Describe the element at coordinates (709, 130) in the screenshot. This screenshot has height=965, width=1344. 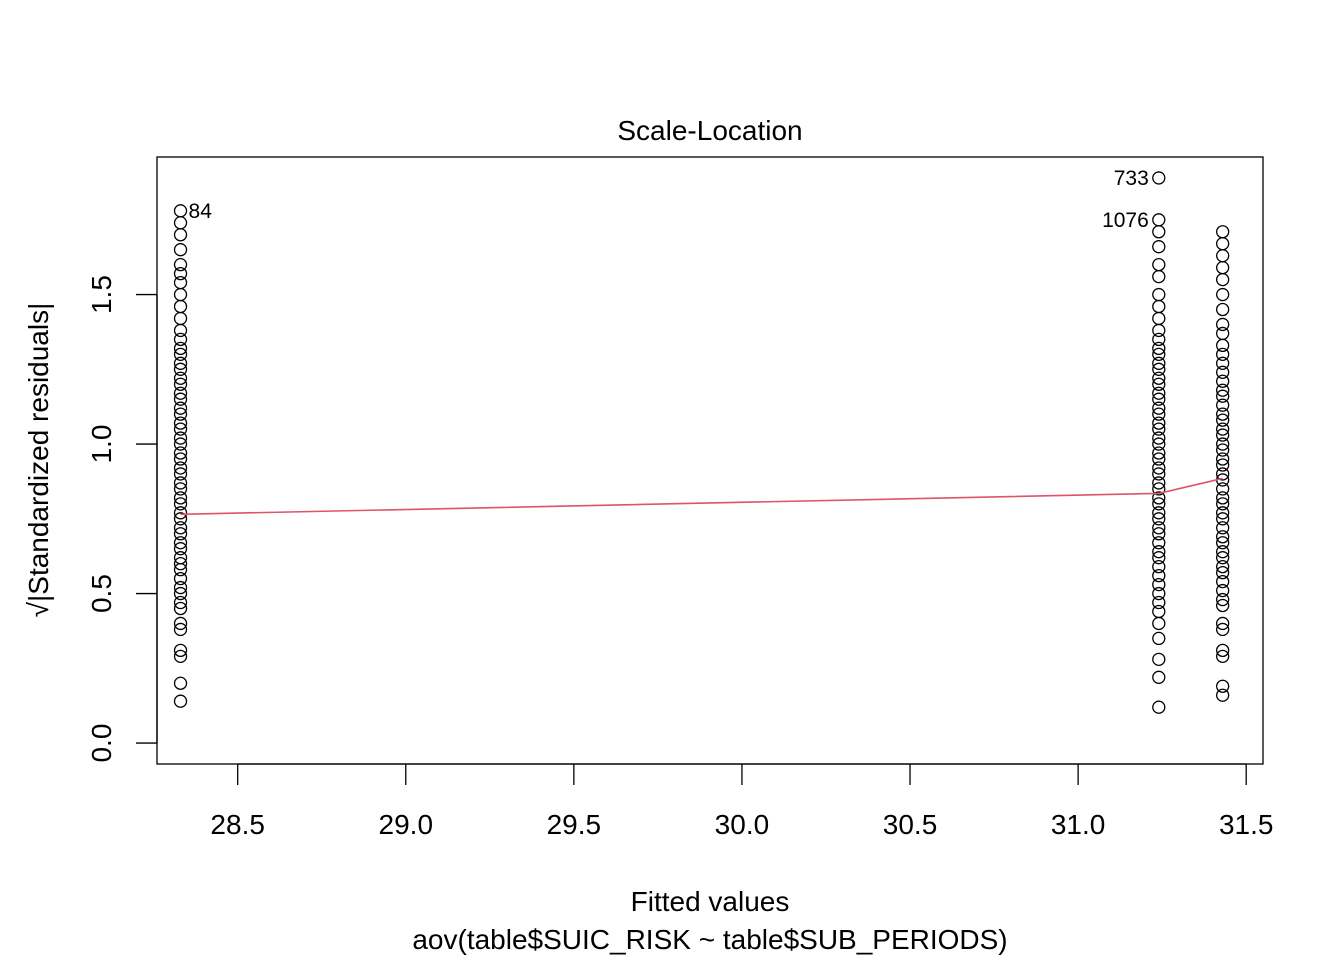
I see `chart-title: Scale-Location` at that location.